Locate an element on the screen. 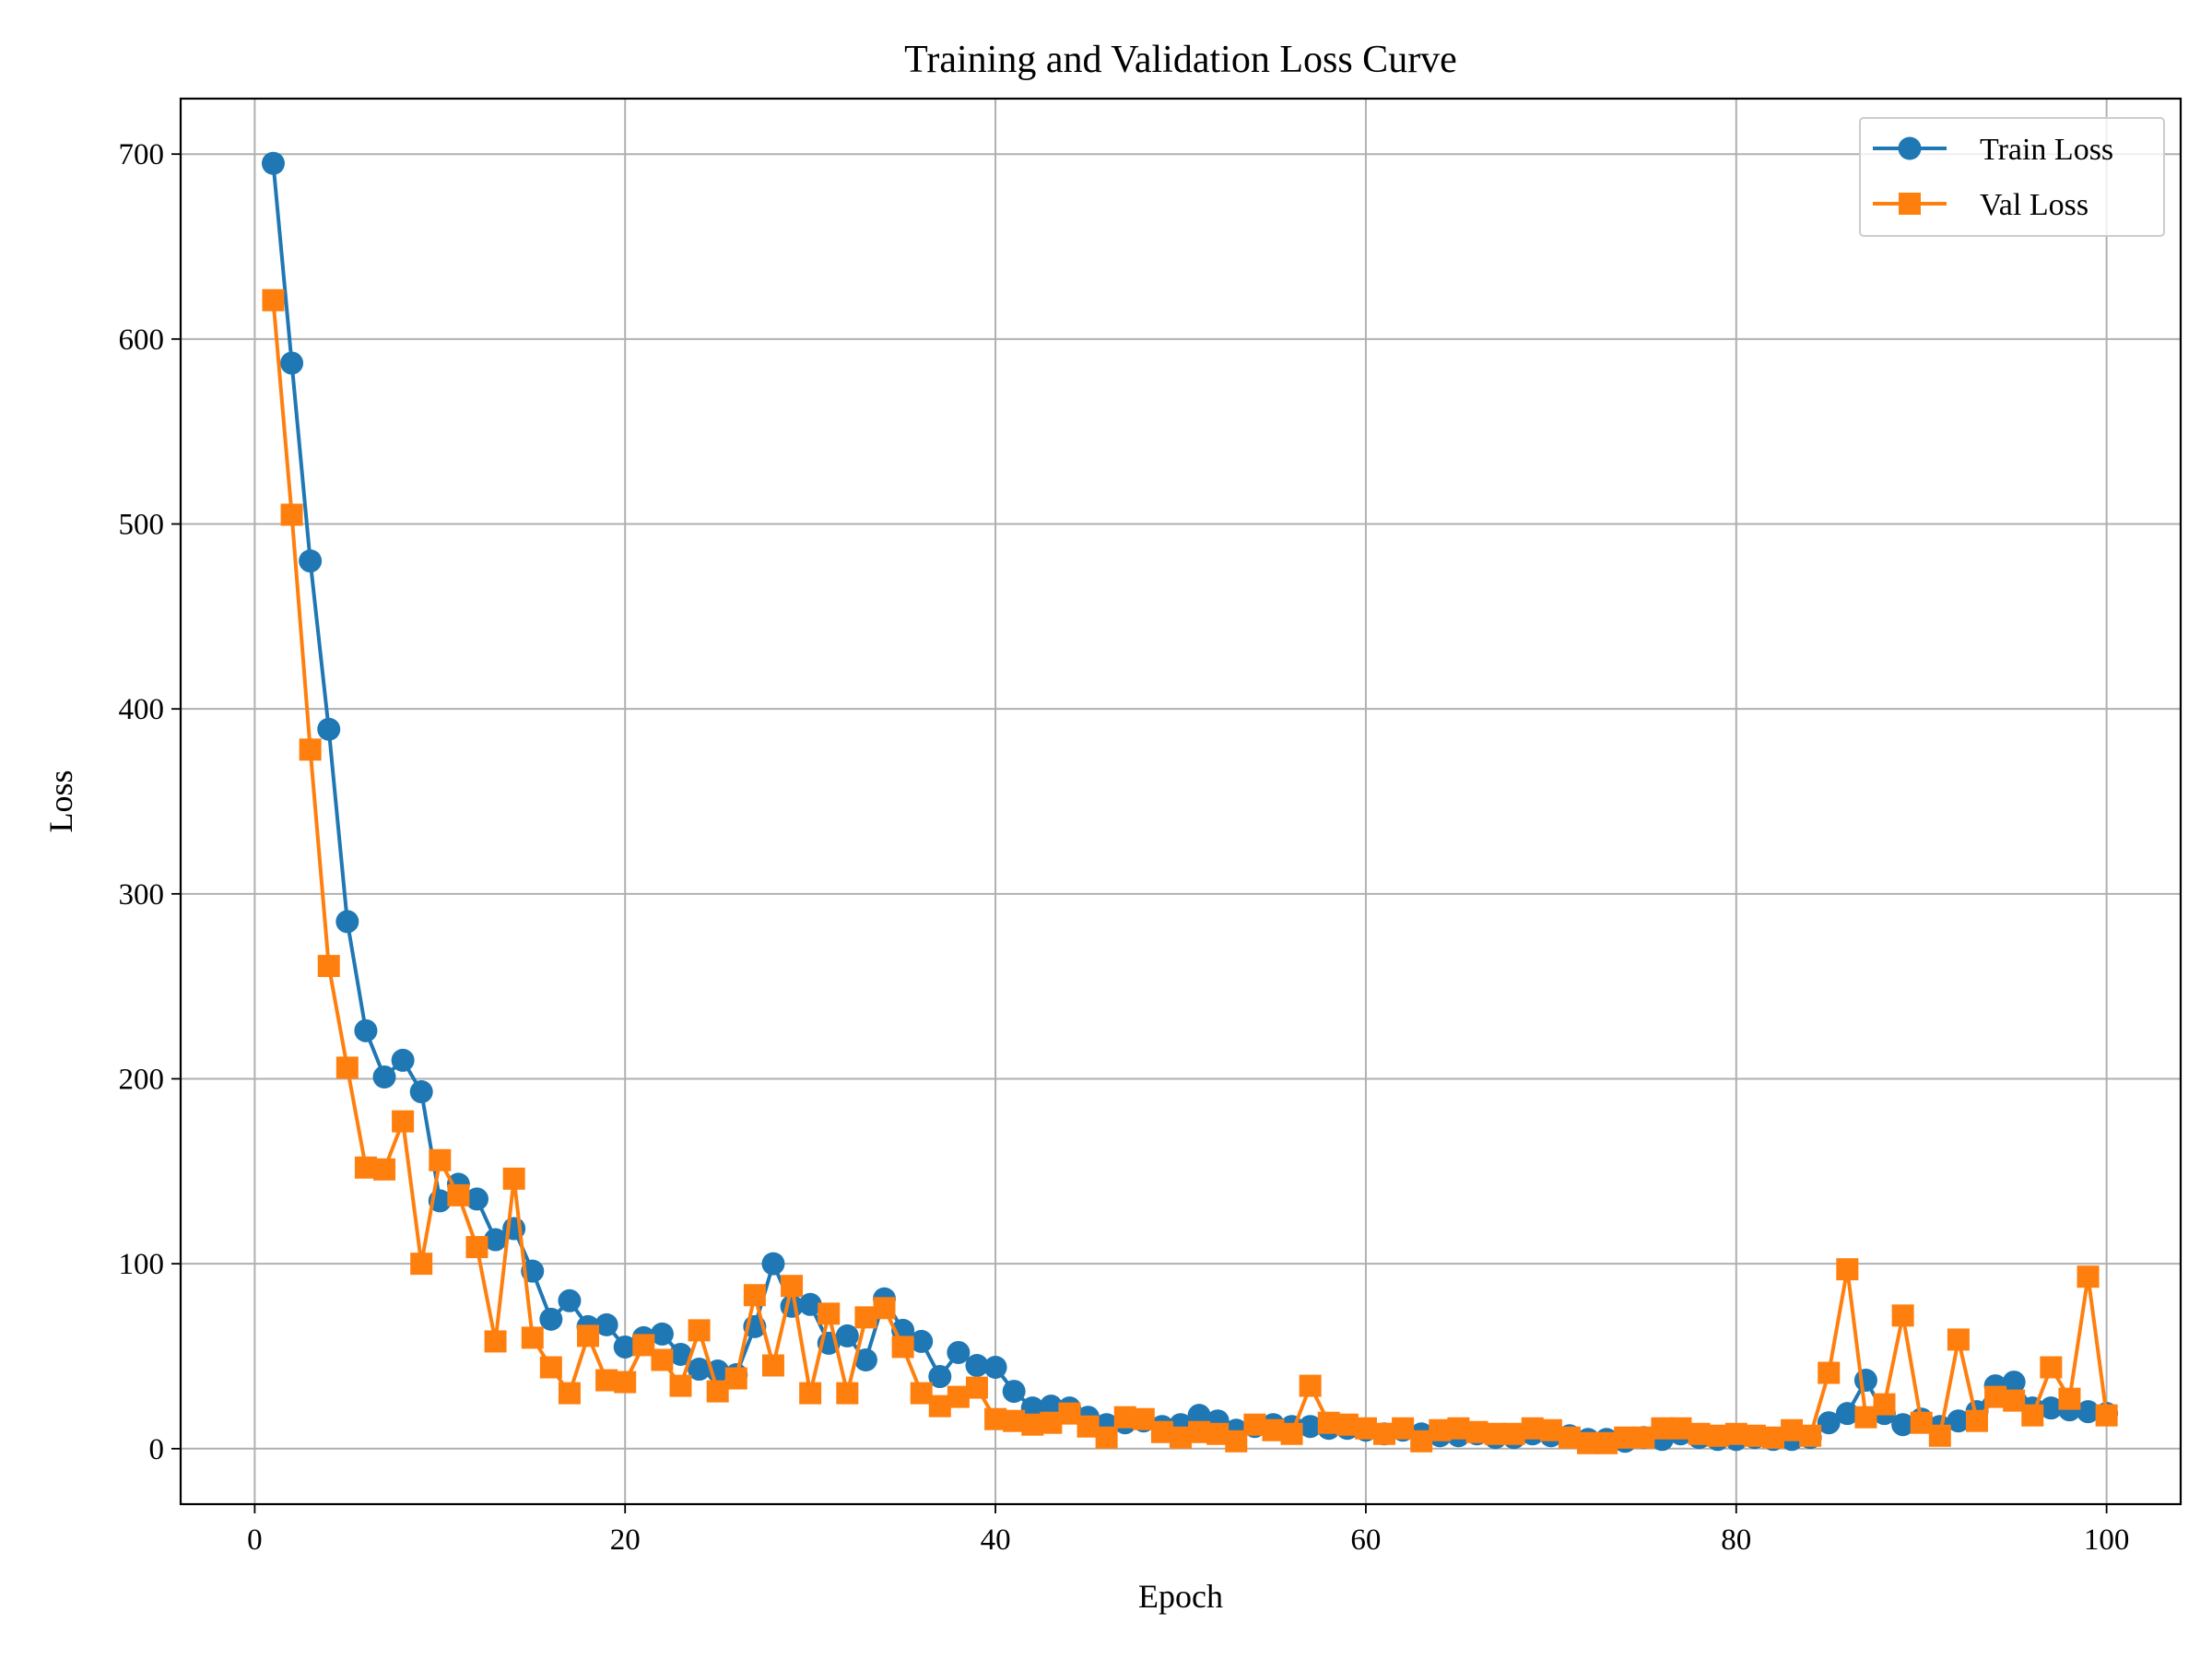 Image resolution: width=2212 pixels, height=1659 pixels. y-tick-label: 200 is located at coordinates (142, 1079).